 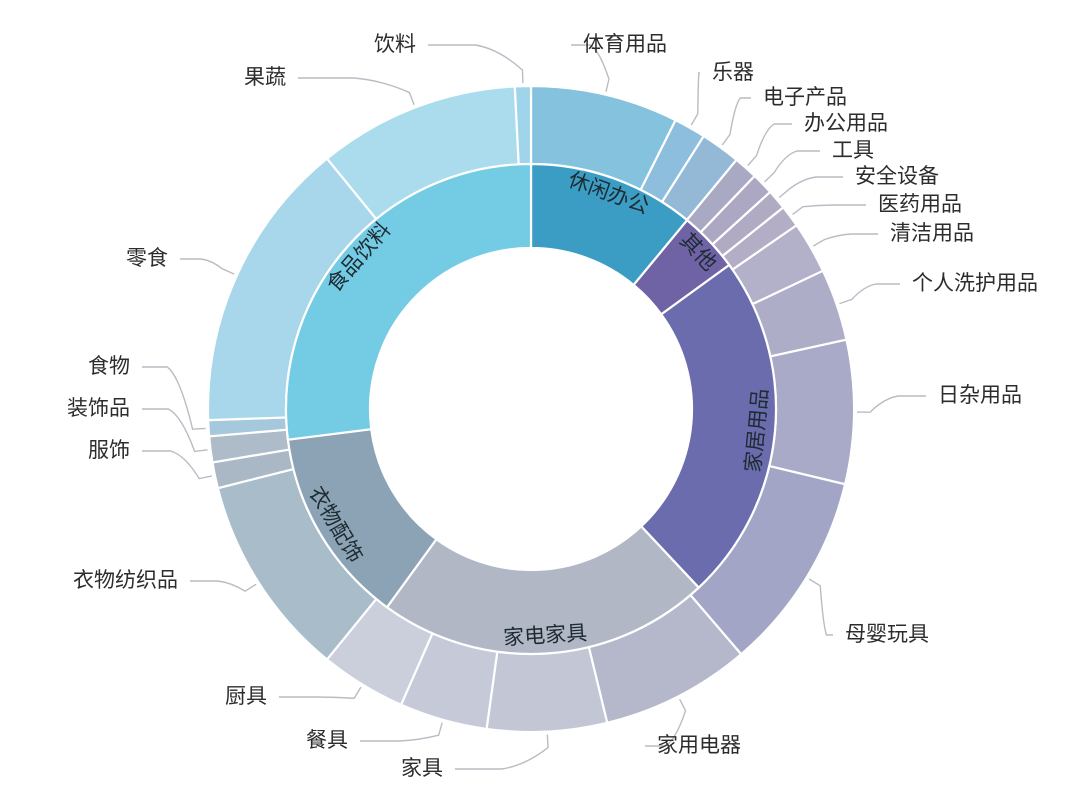 I want to click on outer-ring-label-7: 清洁用品, so click(x=932, y=233).